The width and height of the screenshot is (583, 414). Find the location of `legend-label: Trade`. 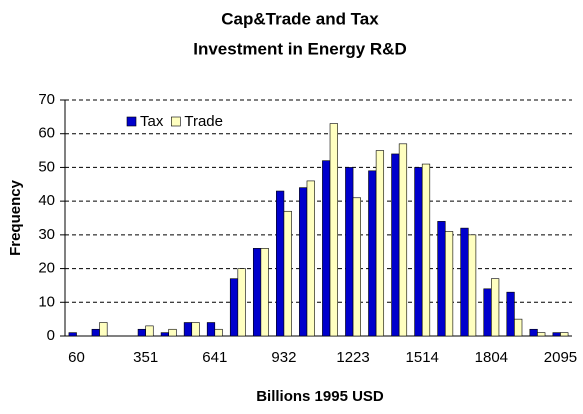

legend-label: Trade is located at coordinates (203, 121).